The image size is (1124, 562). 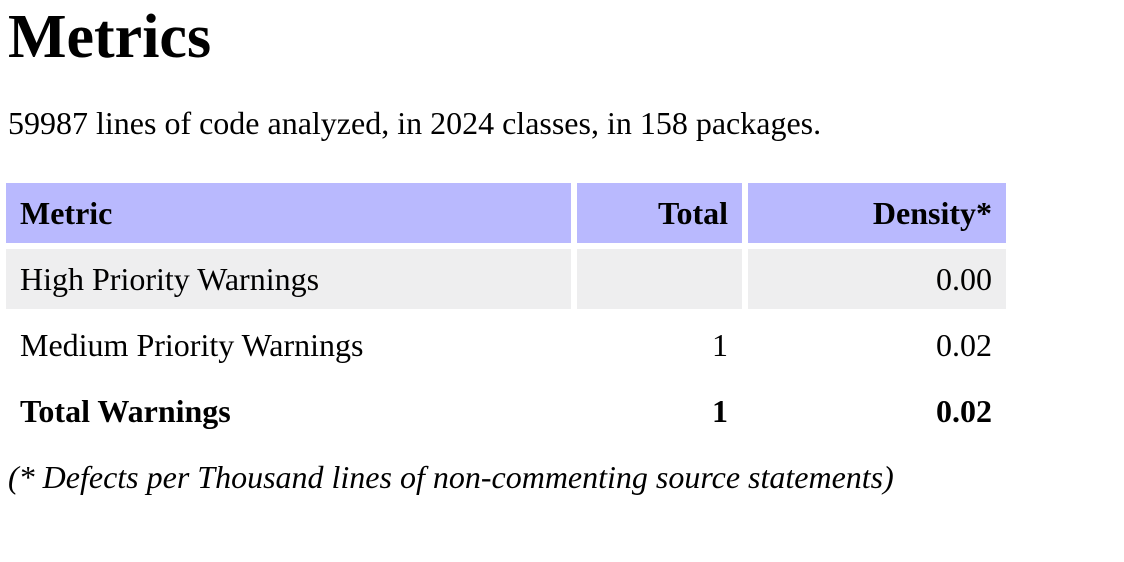 I want to click on table-row: Total Warnings 1 0.02, so click(x=506, y=411).